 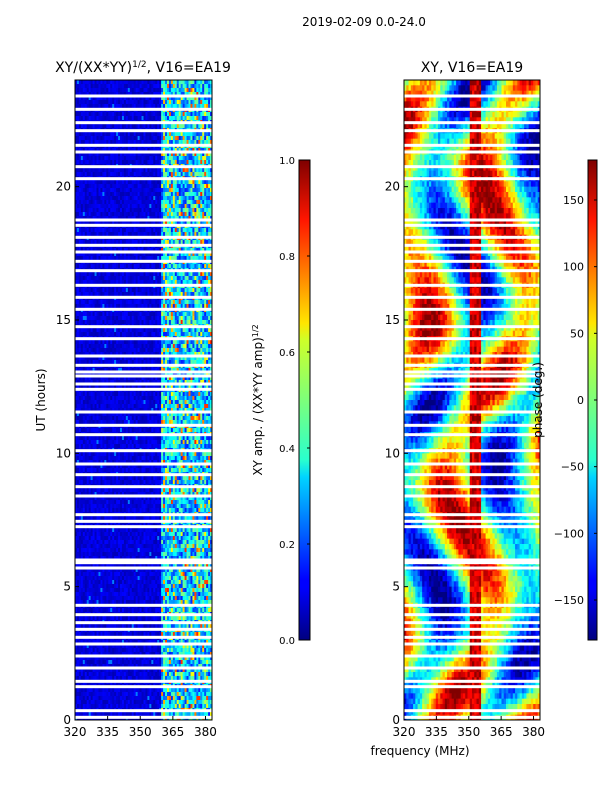 I want to click on amplitude-panel-title: XY/(XX*YY)1/2, V16=EA19, so click(x=143, y=68).